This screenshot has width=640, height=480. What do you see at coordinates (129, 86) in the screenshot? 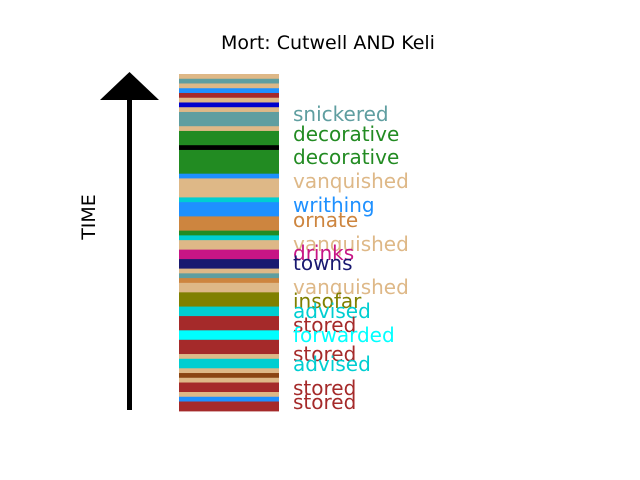
I see `time-axis-arrowhead` at bounding box center [129, 86].